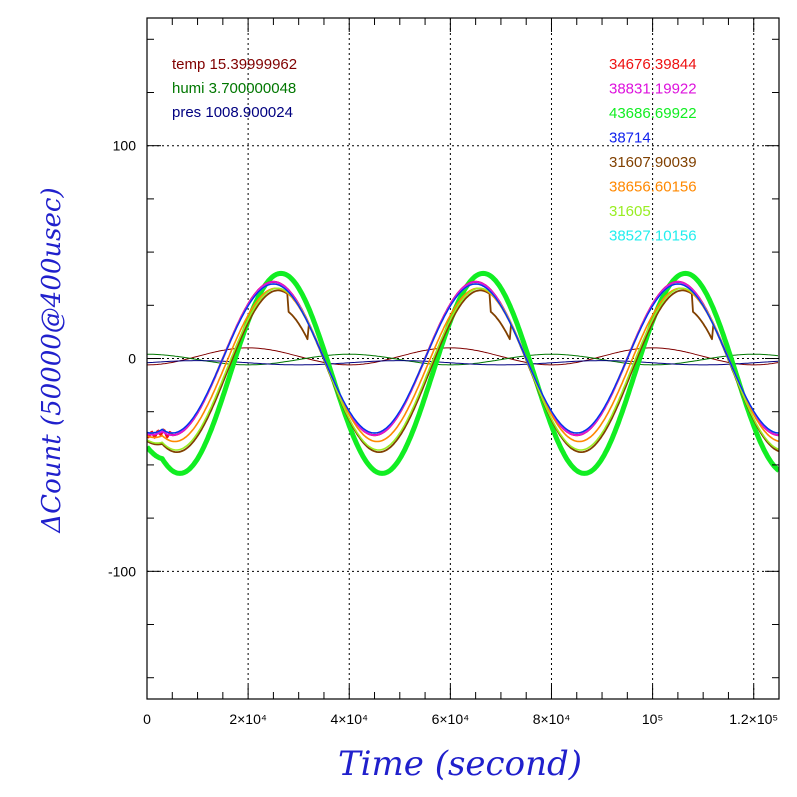 This screenshot has width=797, height=797. I want to click on legend-series-3: 38714, so click(630, 138).